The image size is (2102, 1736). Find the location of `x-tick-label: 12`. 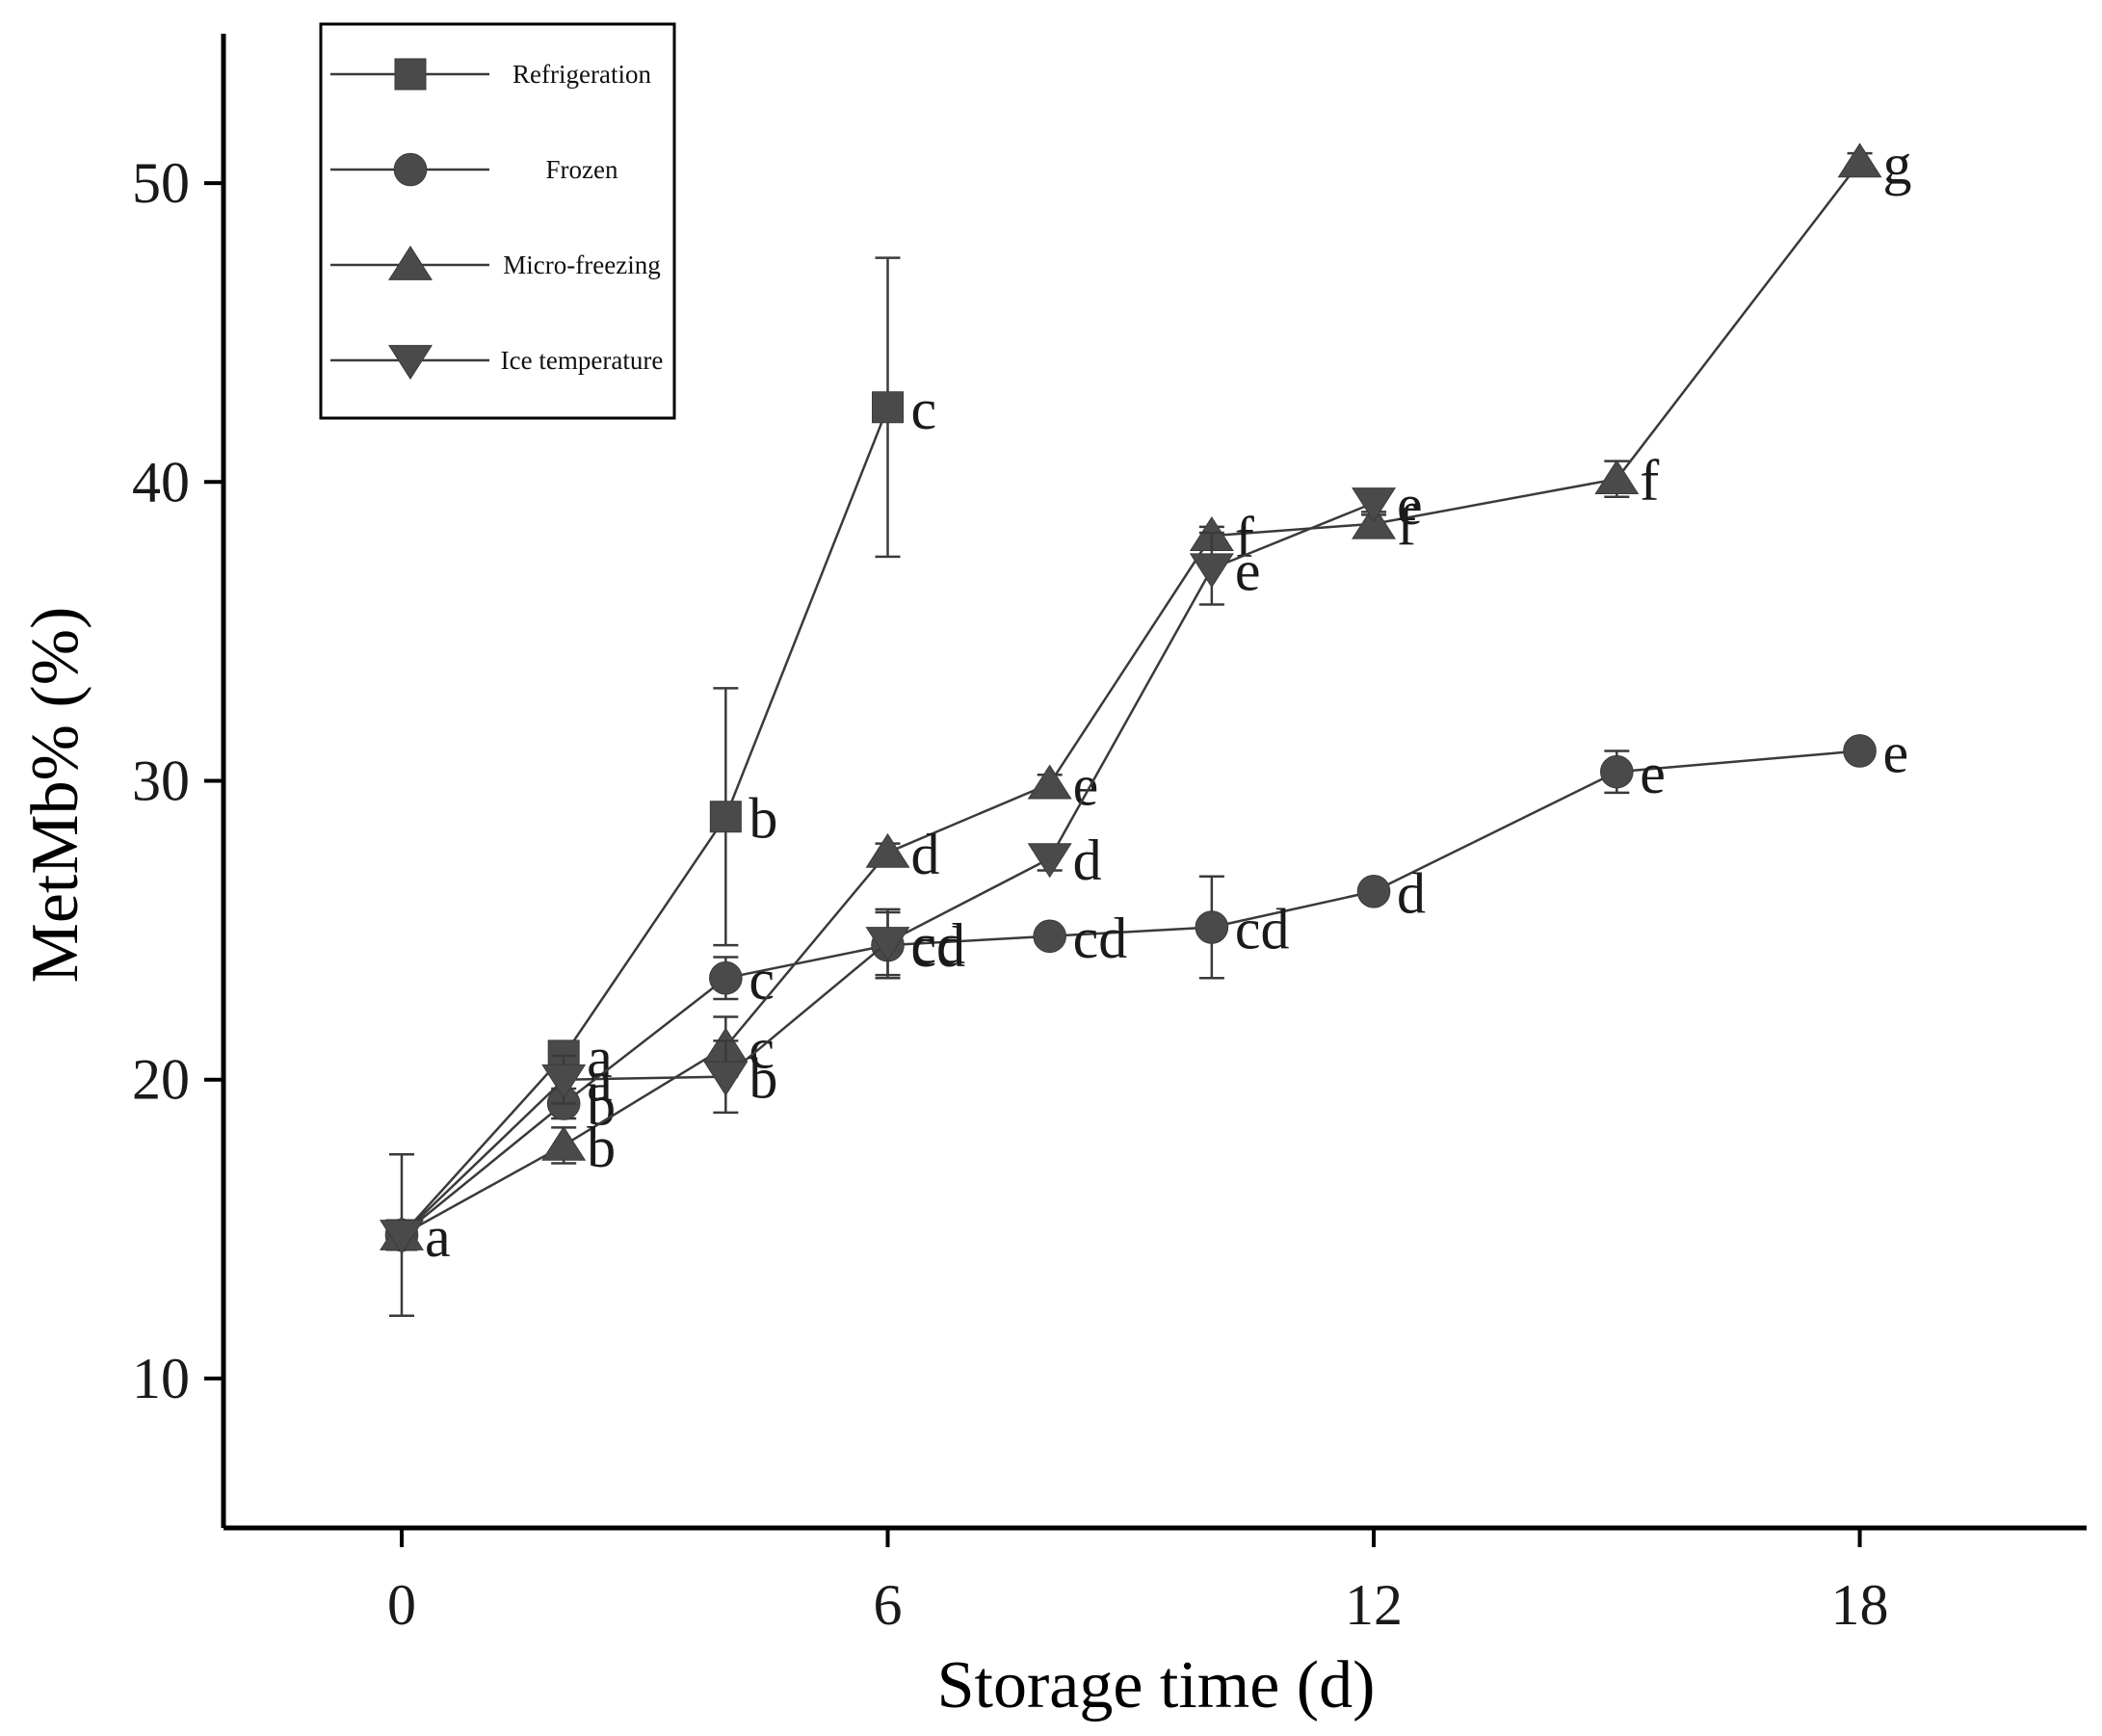

x-tick-label: 12 is located at coordinates (1374, 1605).